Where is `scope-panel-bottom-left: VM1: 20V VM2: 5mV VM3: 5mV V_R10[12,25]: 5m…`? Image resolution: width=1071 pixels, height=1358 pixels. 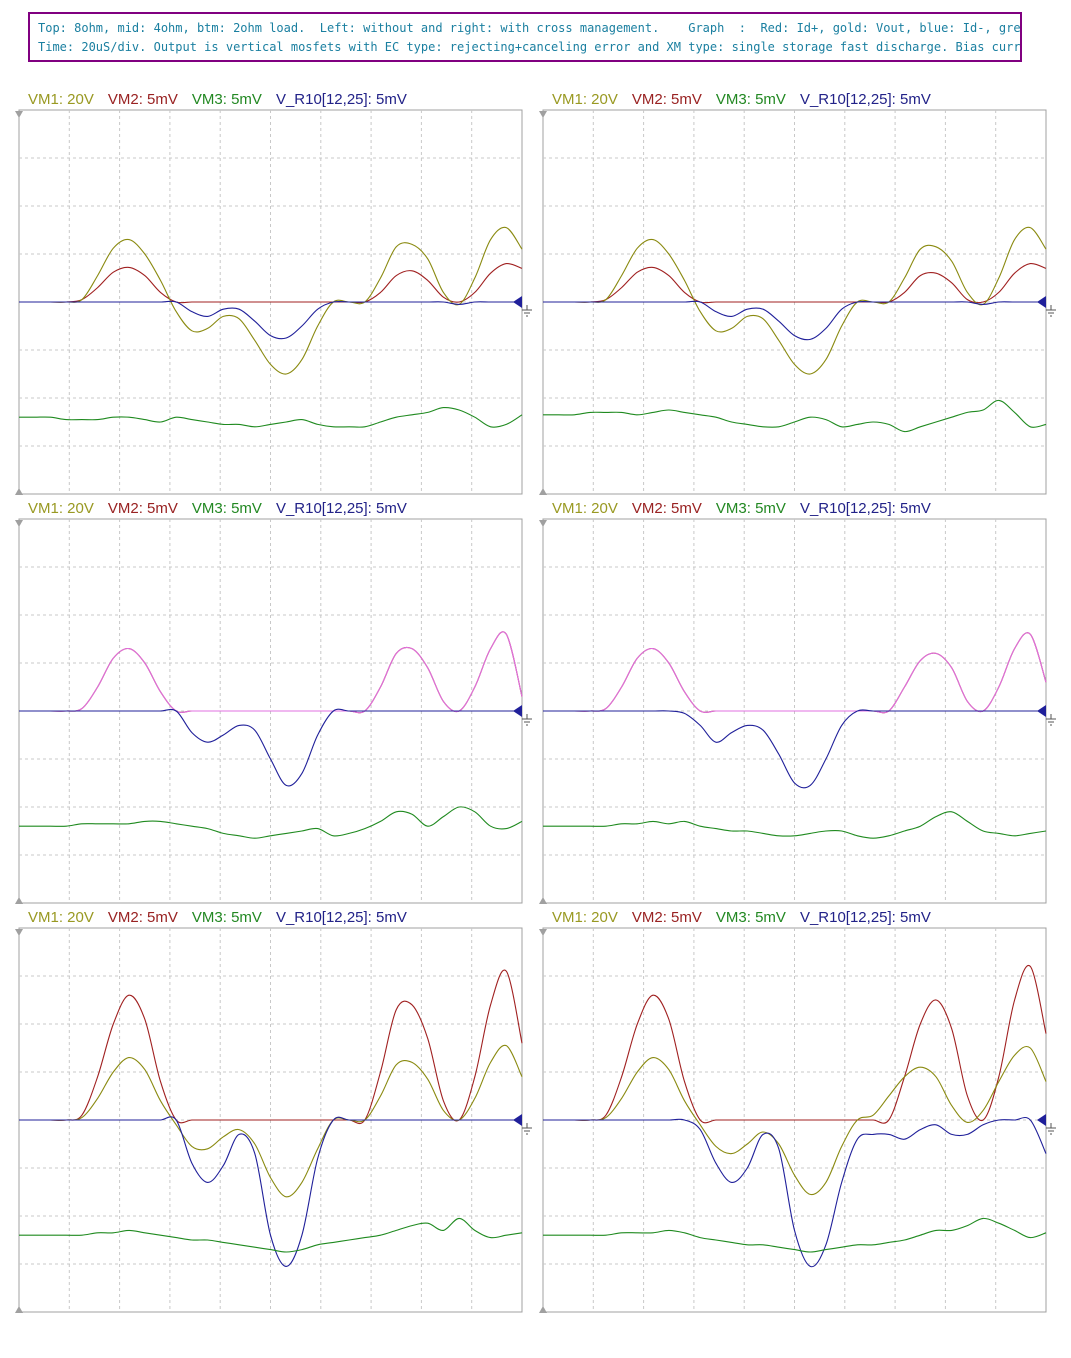
scope-panel-bottom-left: VM1: 20V VM2: 5mV VM3: 5mV V_R10[12,25]: 5m… is located at coordinates (273, 1113).